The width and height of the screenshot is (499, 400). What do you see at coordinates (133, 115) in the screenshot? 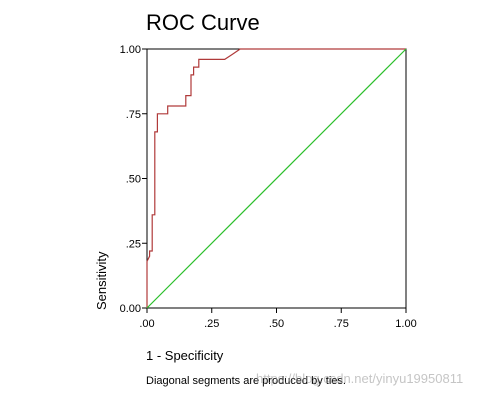
I see `y-tick-label: .75` at bounding box center [133, 115].